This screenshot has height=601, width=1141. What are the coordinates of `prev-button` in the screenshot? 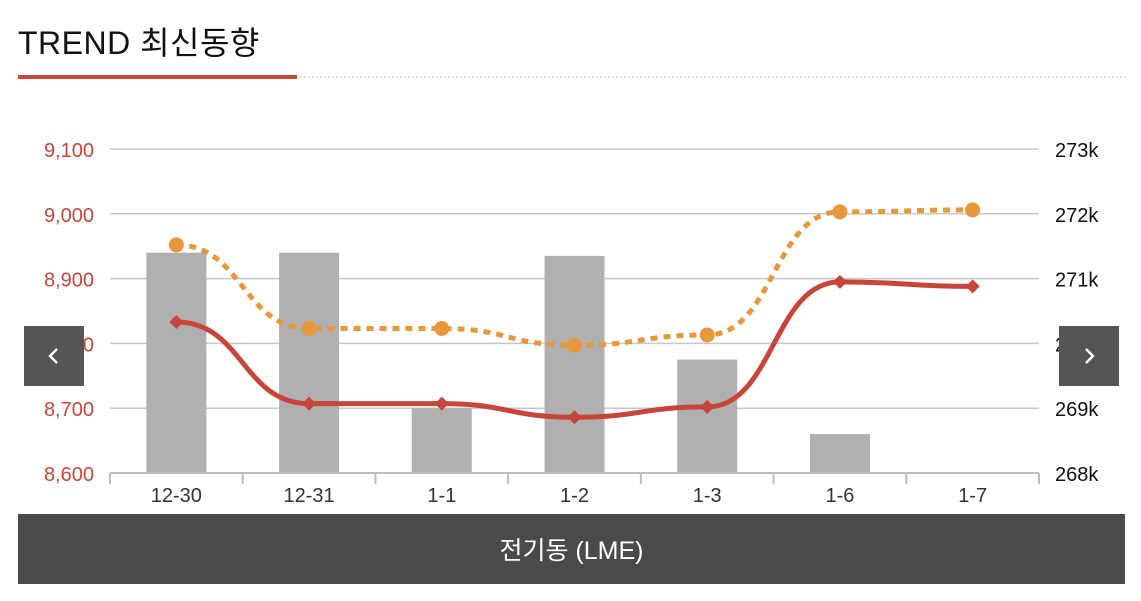 It's located at (54, 356).